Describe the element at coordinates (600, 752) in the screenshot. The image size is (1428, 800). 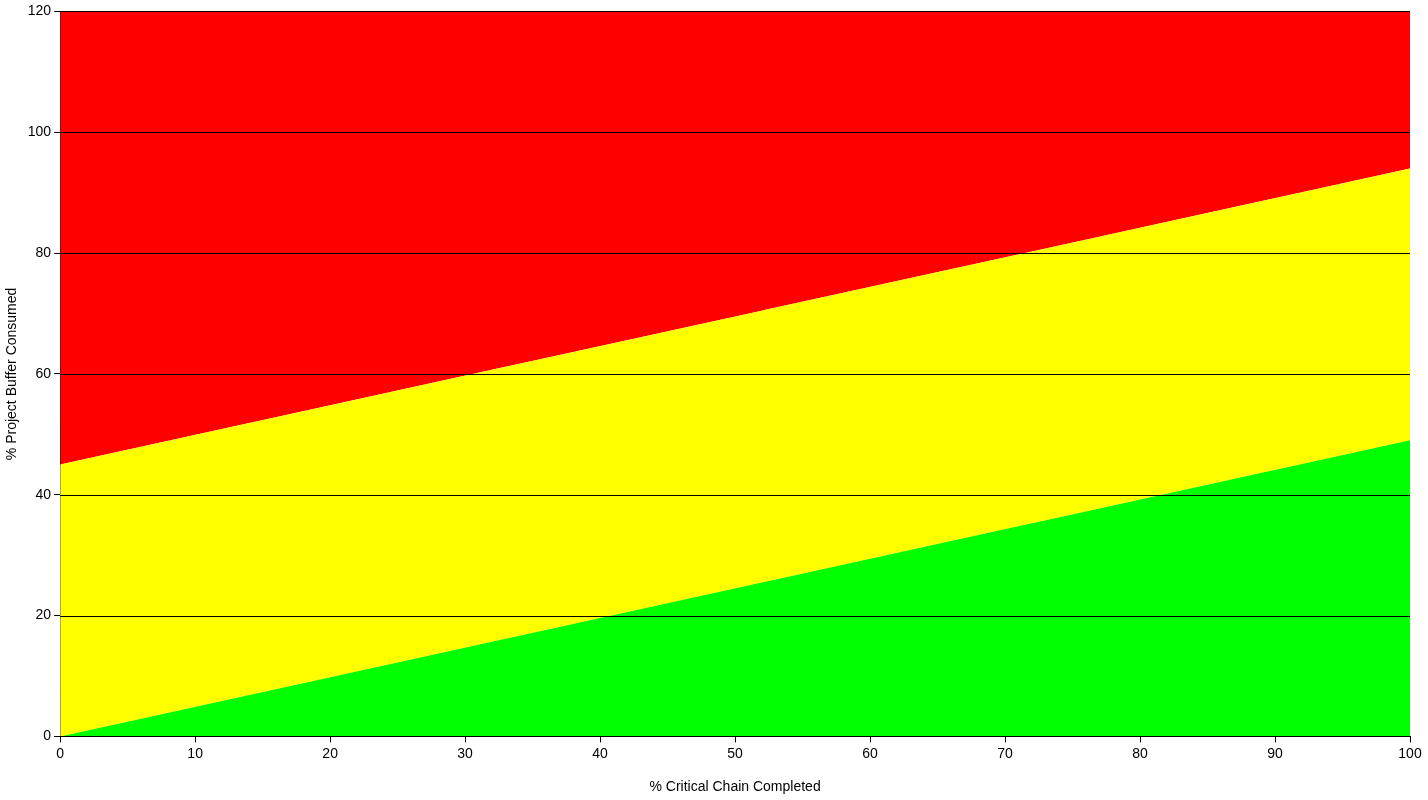
I see `x-tick-label: 40` at that location.